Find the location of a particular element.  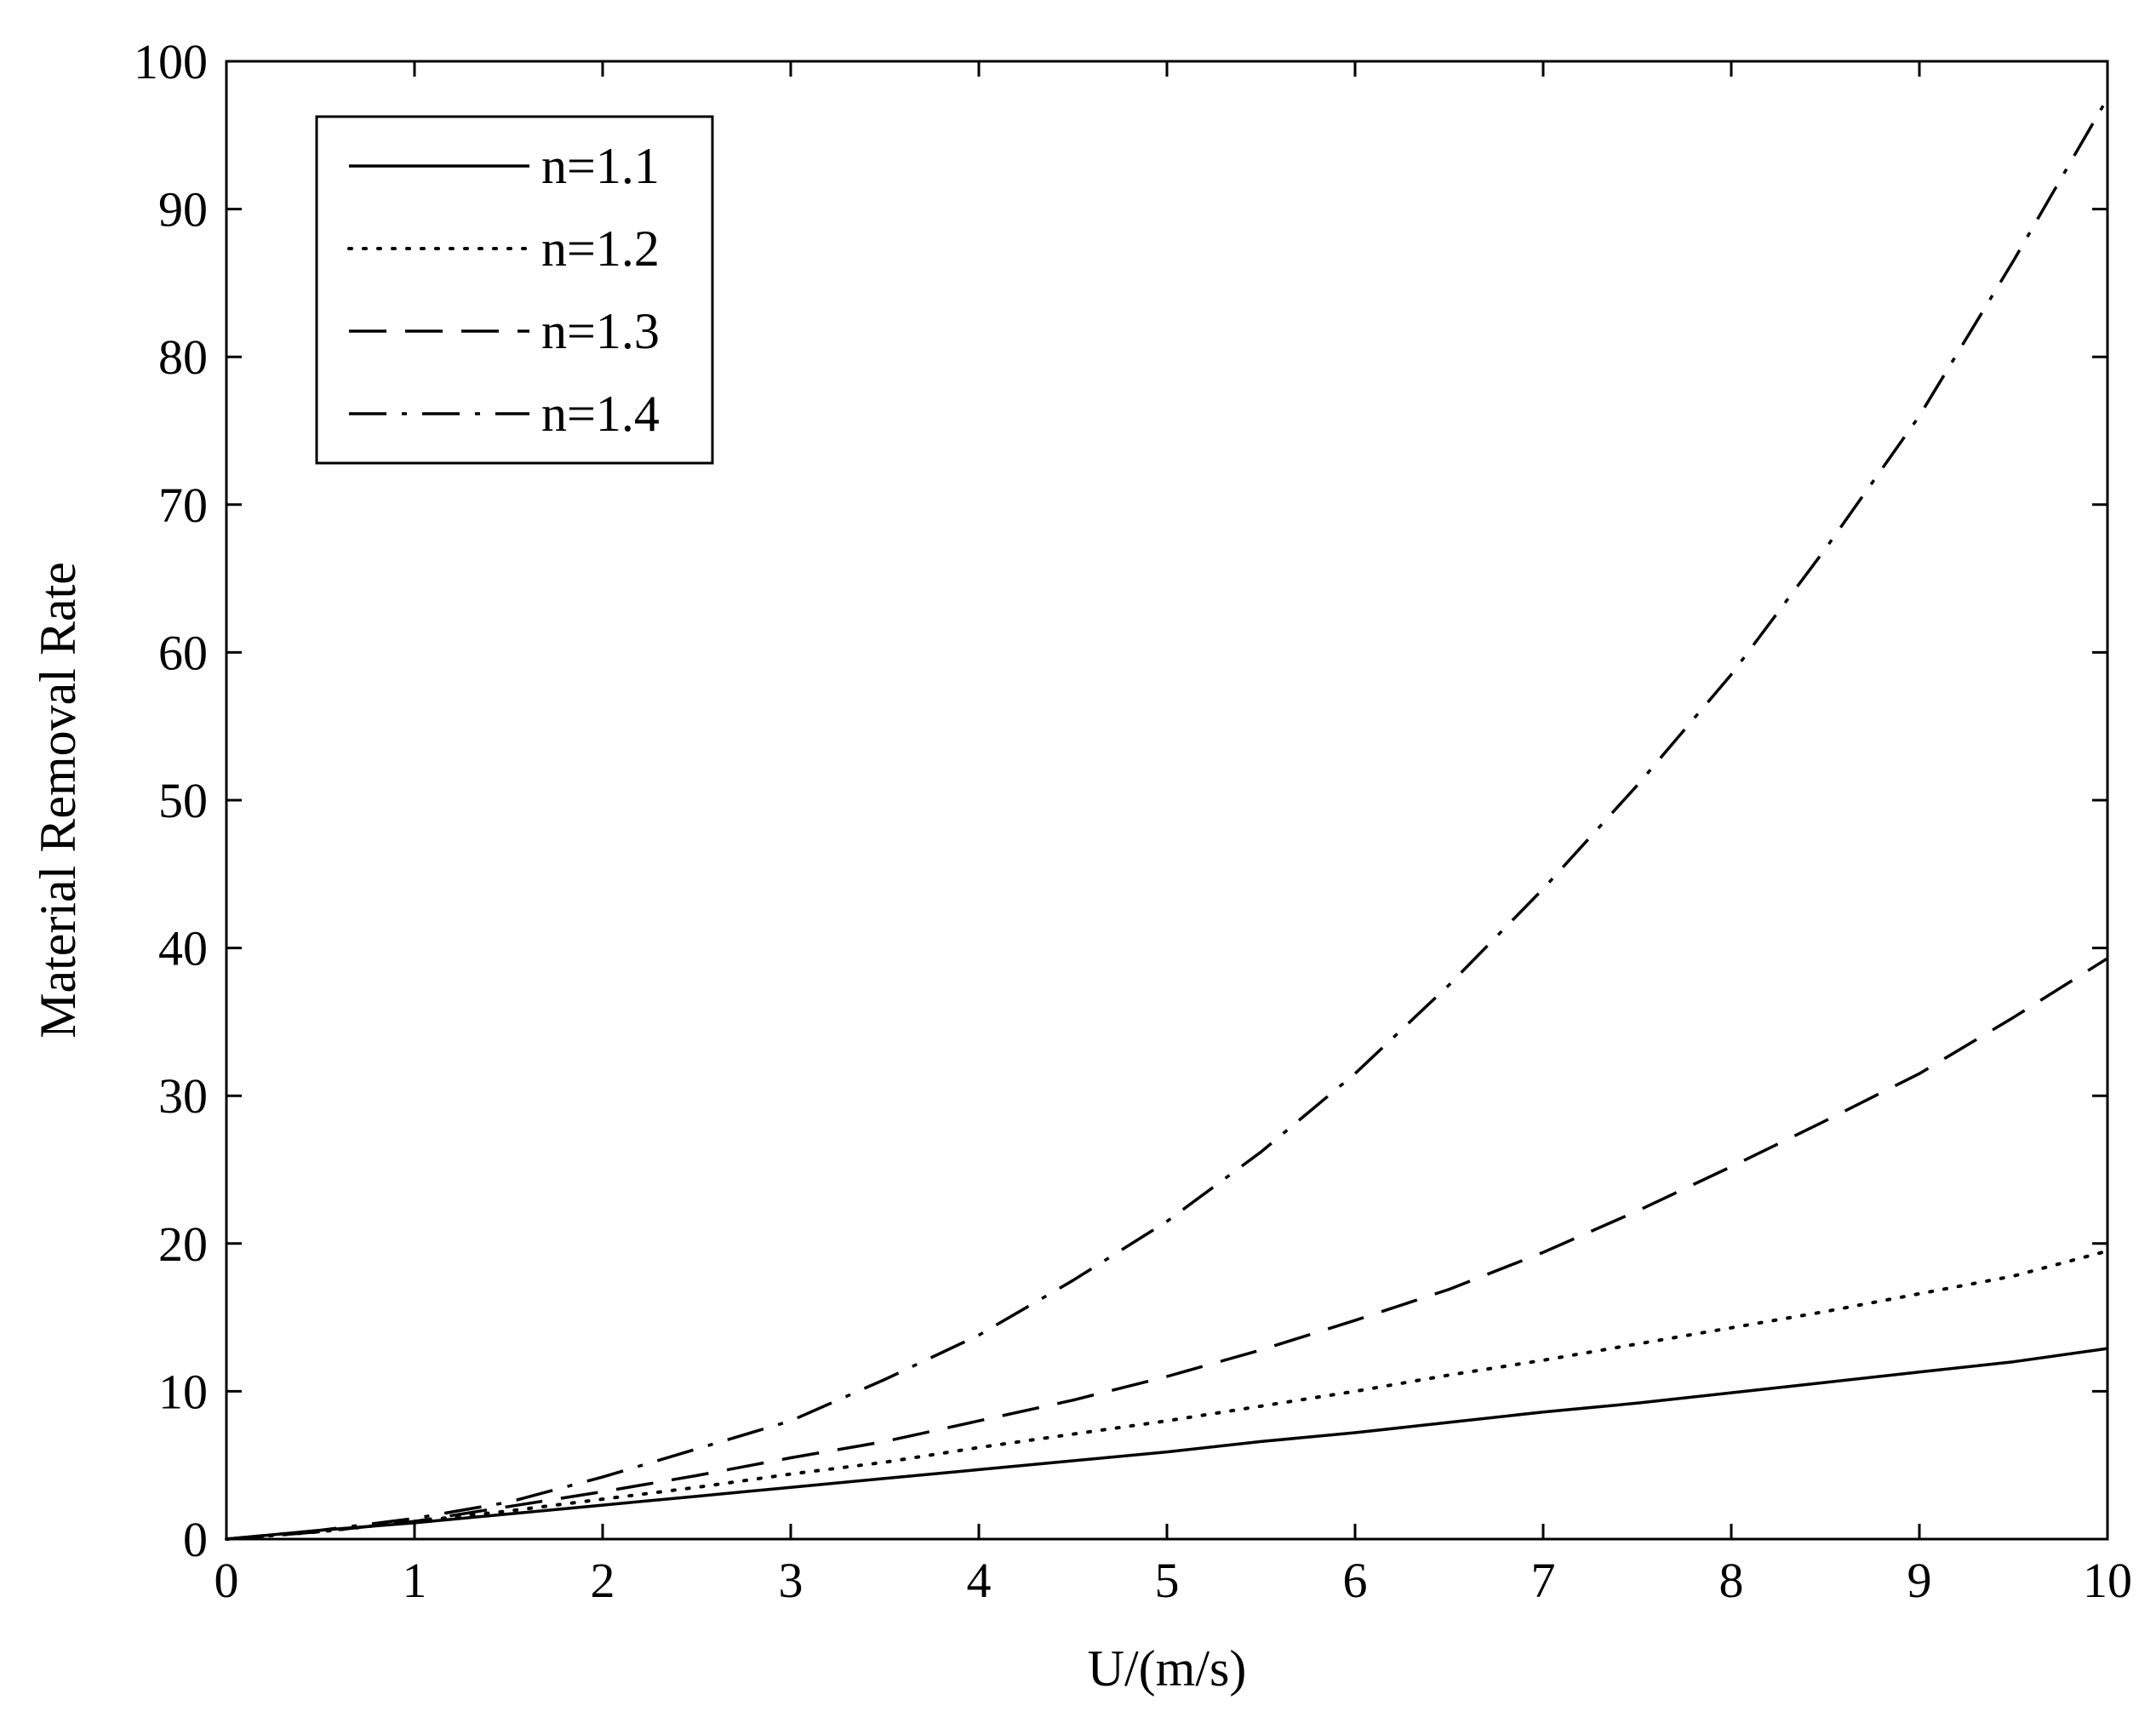

legend: n=1.1 n=1.2 n=1.3 n=1.4 is located at coordinates (514, 290).